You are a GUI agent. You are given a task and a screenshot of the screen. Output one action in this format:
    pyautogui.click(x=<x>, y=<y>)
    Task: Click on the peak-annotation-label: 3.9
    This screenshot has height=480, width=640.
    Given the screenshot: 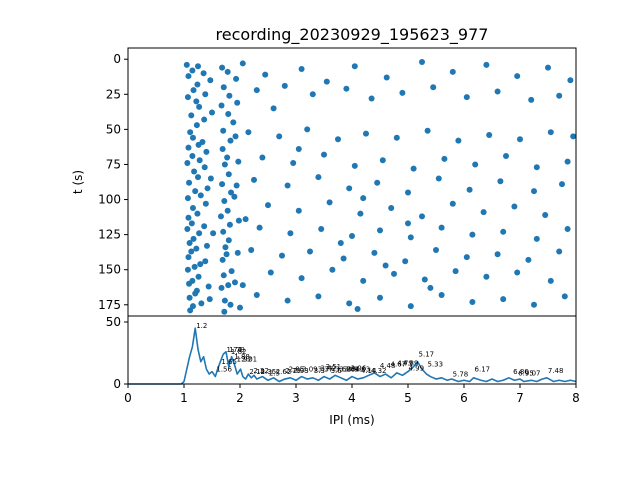 What is the action you would take?
    pyautogui.click(x=352, y=370)
    